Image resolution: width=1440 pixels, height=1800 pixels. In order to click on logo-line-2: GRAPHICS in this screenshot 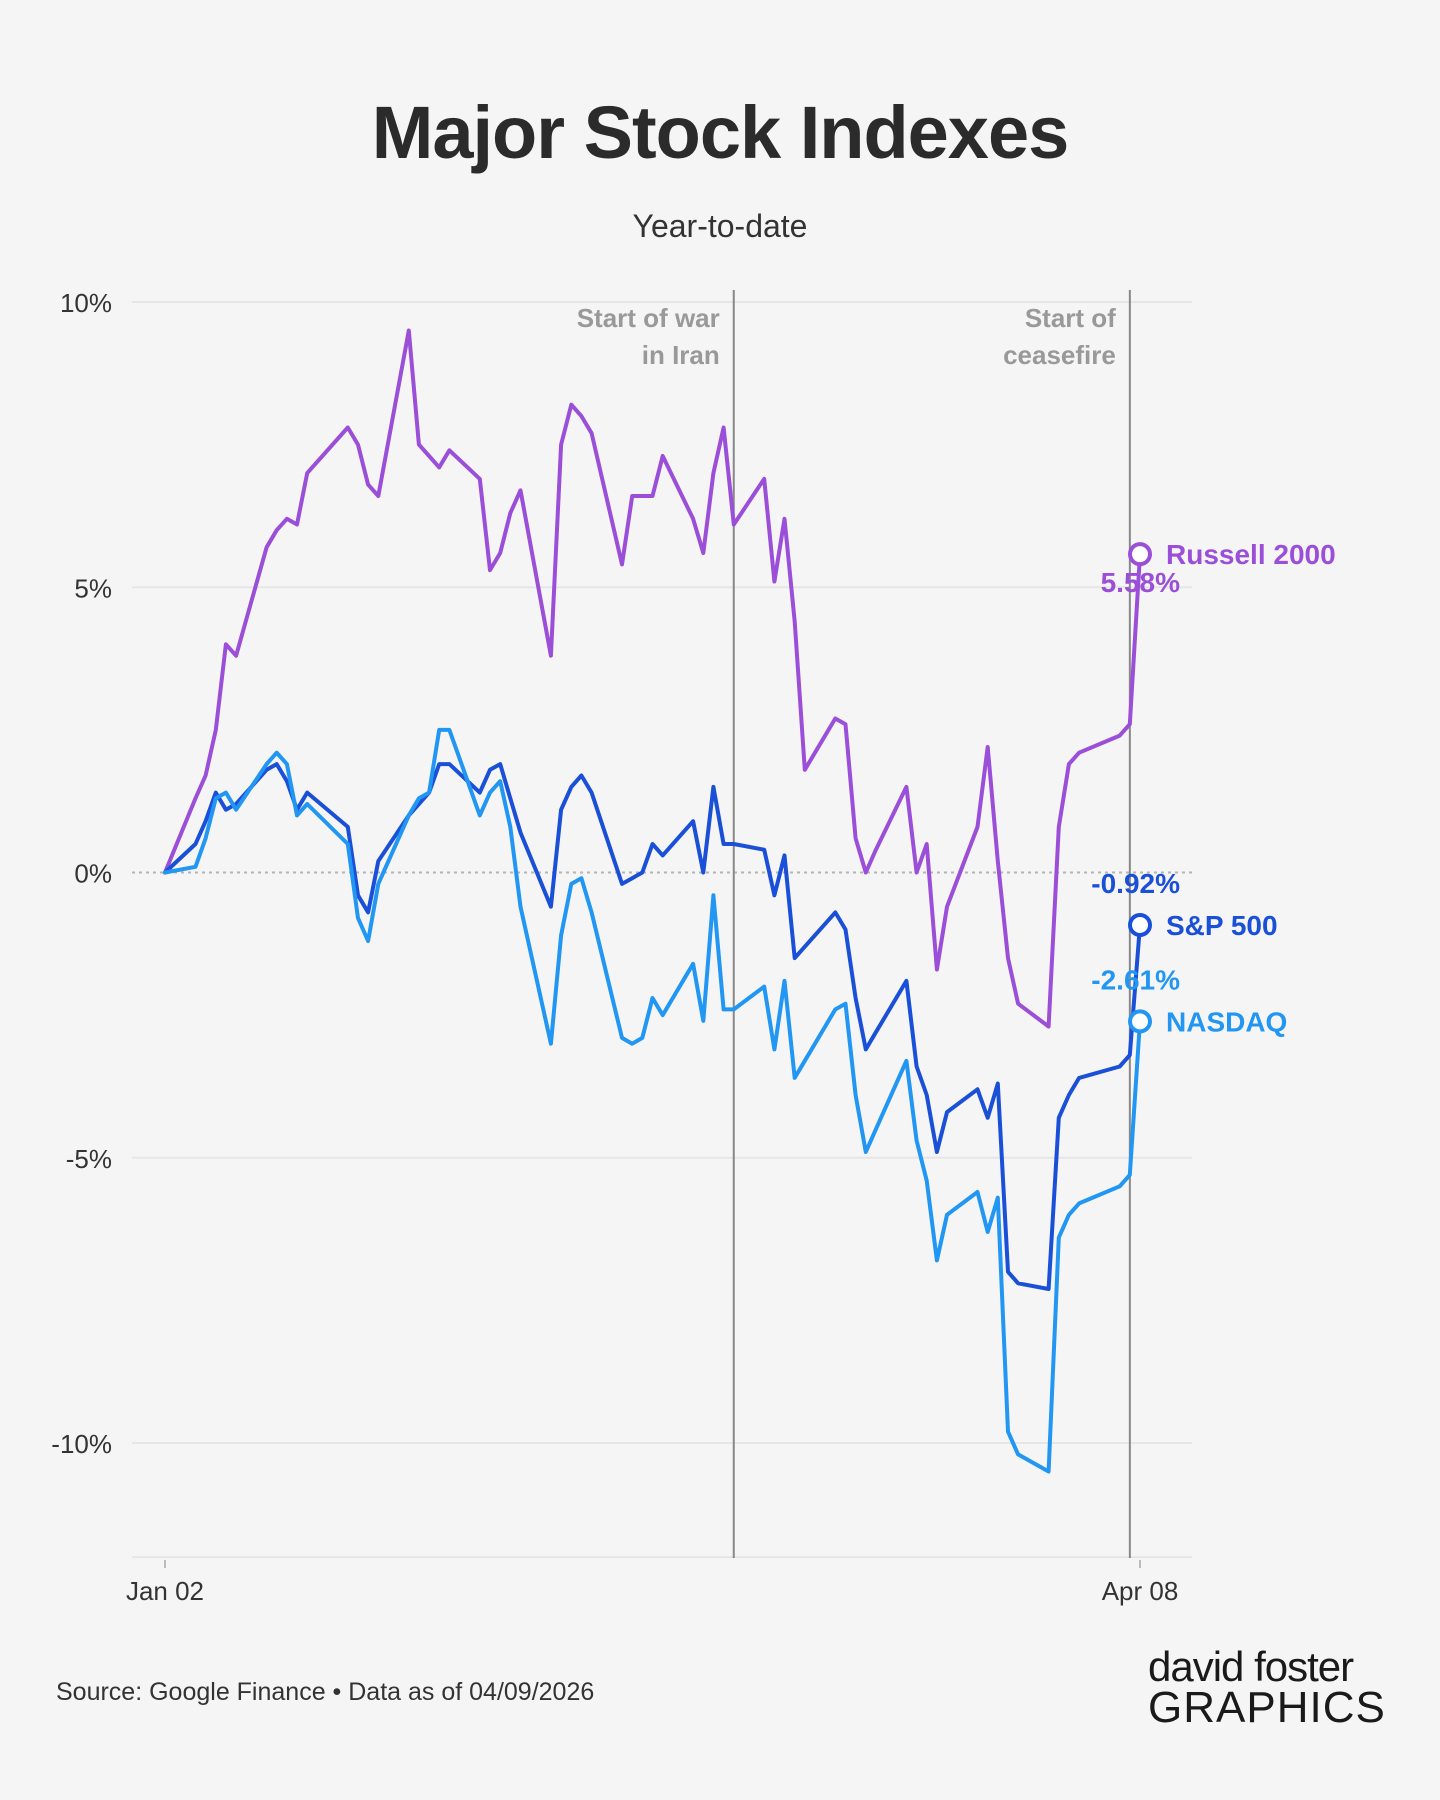, I will do `click(1267, 1707)`.